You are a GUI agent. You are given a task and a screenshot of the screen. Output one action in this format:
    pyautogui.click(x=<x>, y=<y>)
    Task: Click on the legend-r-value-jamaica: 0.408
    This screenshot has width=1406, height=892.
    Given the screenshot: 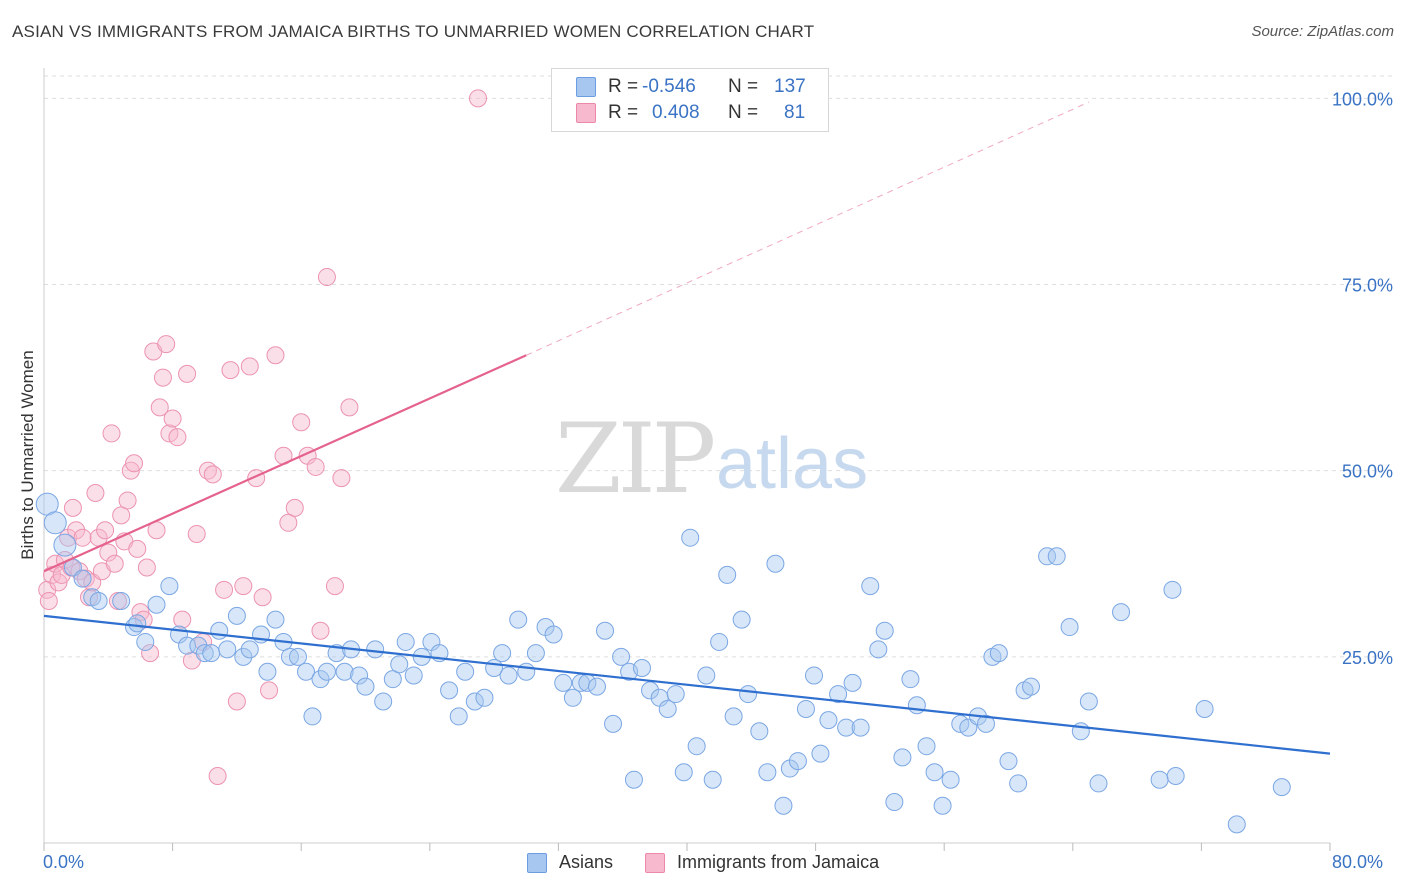 What is the action you would take?
    pyautogui.click(x=676, y=112)
    